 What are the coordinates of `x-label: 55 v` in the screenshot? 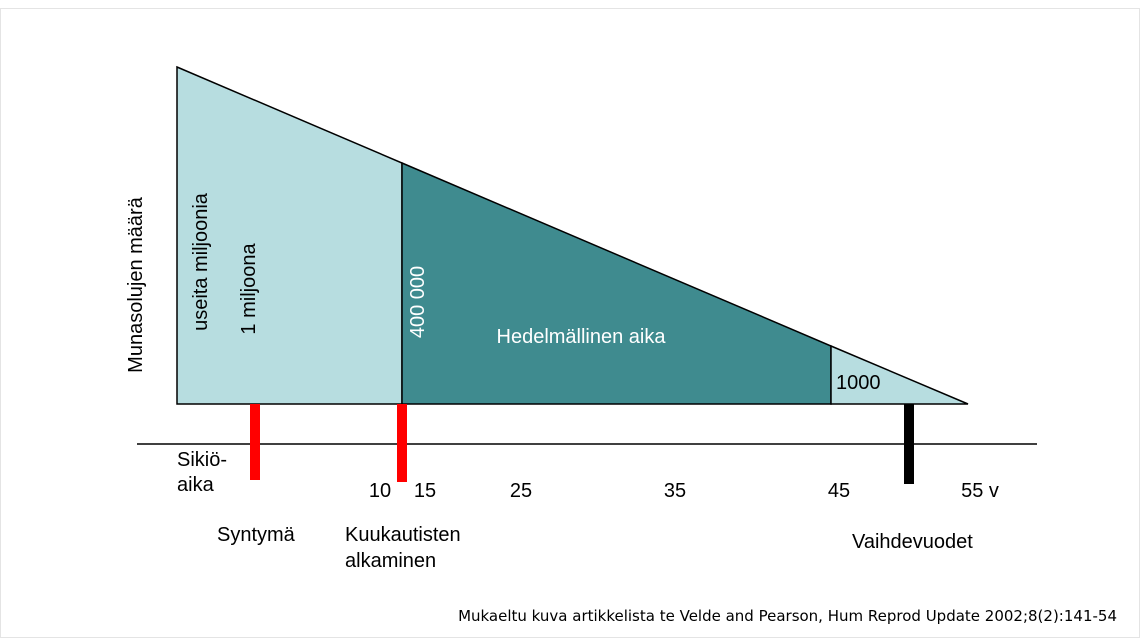 It's located at (980, 491).